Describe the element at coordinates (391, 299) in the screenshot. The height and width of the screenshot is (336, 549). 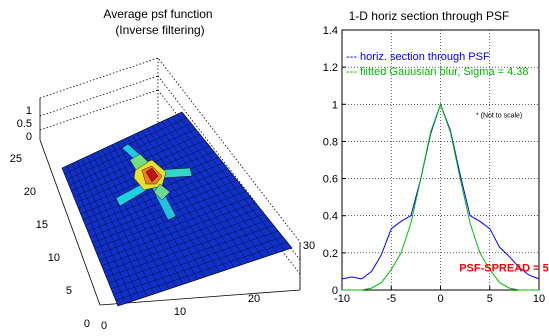
I see `x-tick-label: -5` at that location.